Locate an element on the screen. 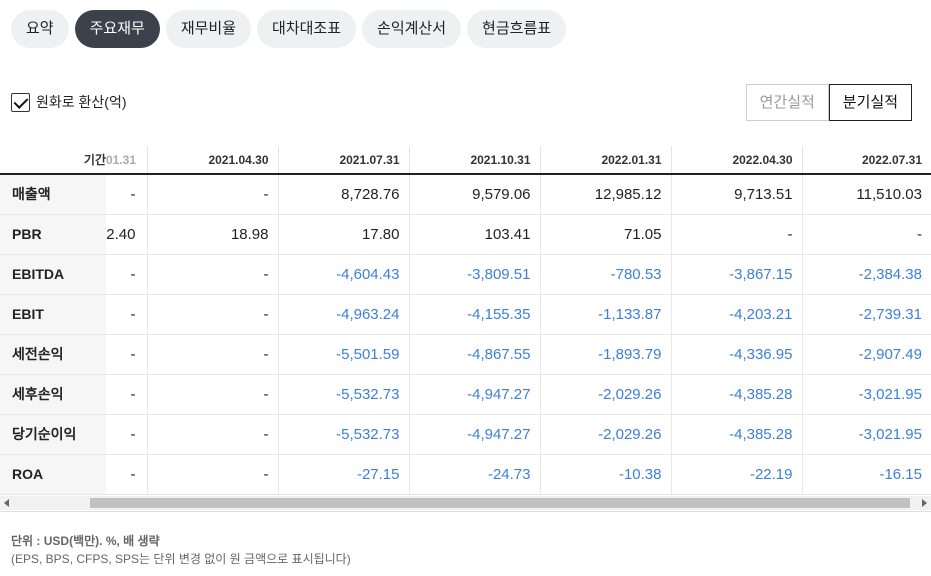 This screenshot has height=576, width=931. table-cell: 11,510.03 is located at coordinates (866, 194).